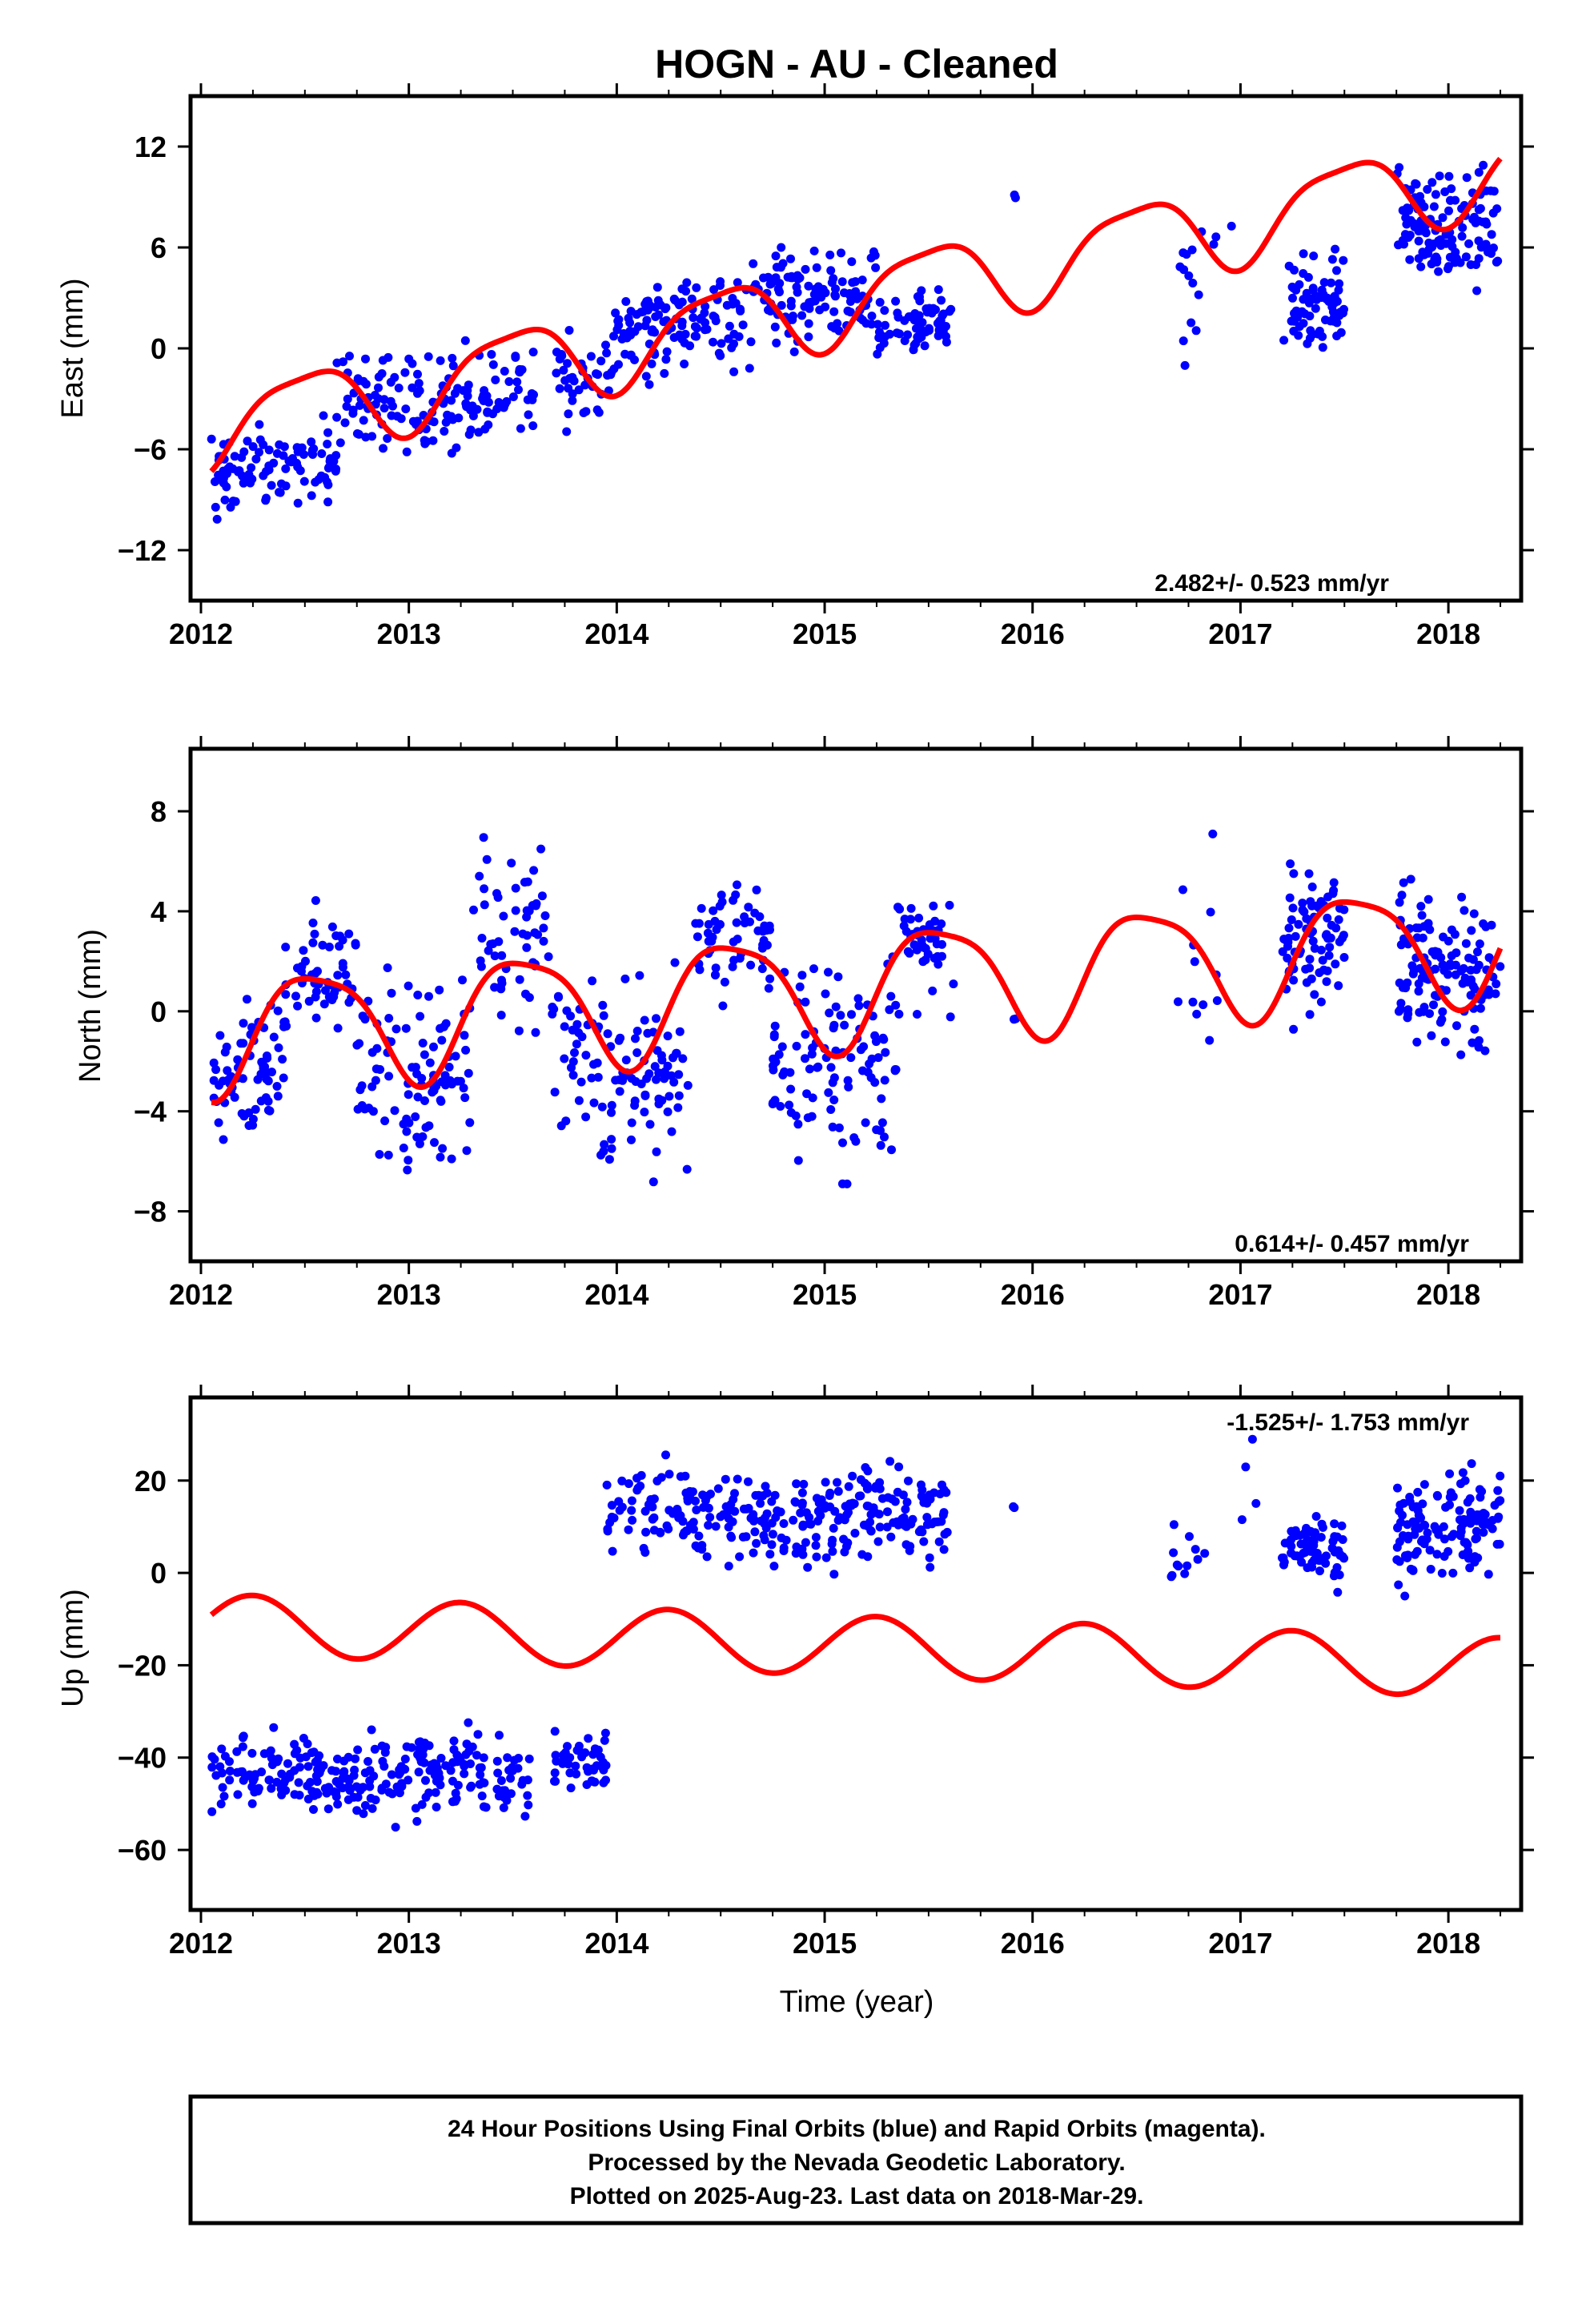 This screenshot has width=1582, height=2324. What do you see at coordinates (159, 247) in the screenshot?
I see `y-tick-label: 6` at bounding box center [159, 247].